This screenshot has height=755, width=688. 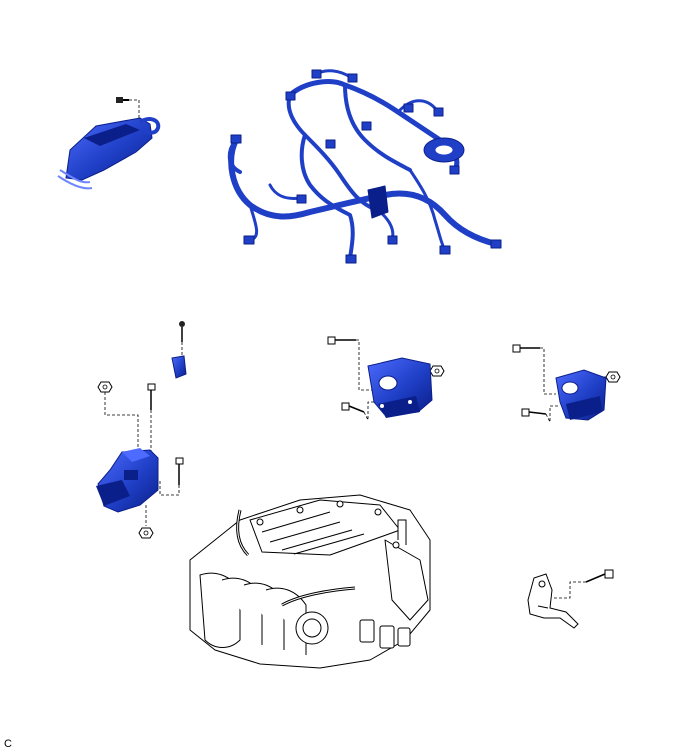 What do you see at coordinates (141, 430) in the screenshot?
I see `engine-mounting-insulator-front` at bounding box center [141, 430].